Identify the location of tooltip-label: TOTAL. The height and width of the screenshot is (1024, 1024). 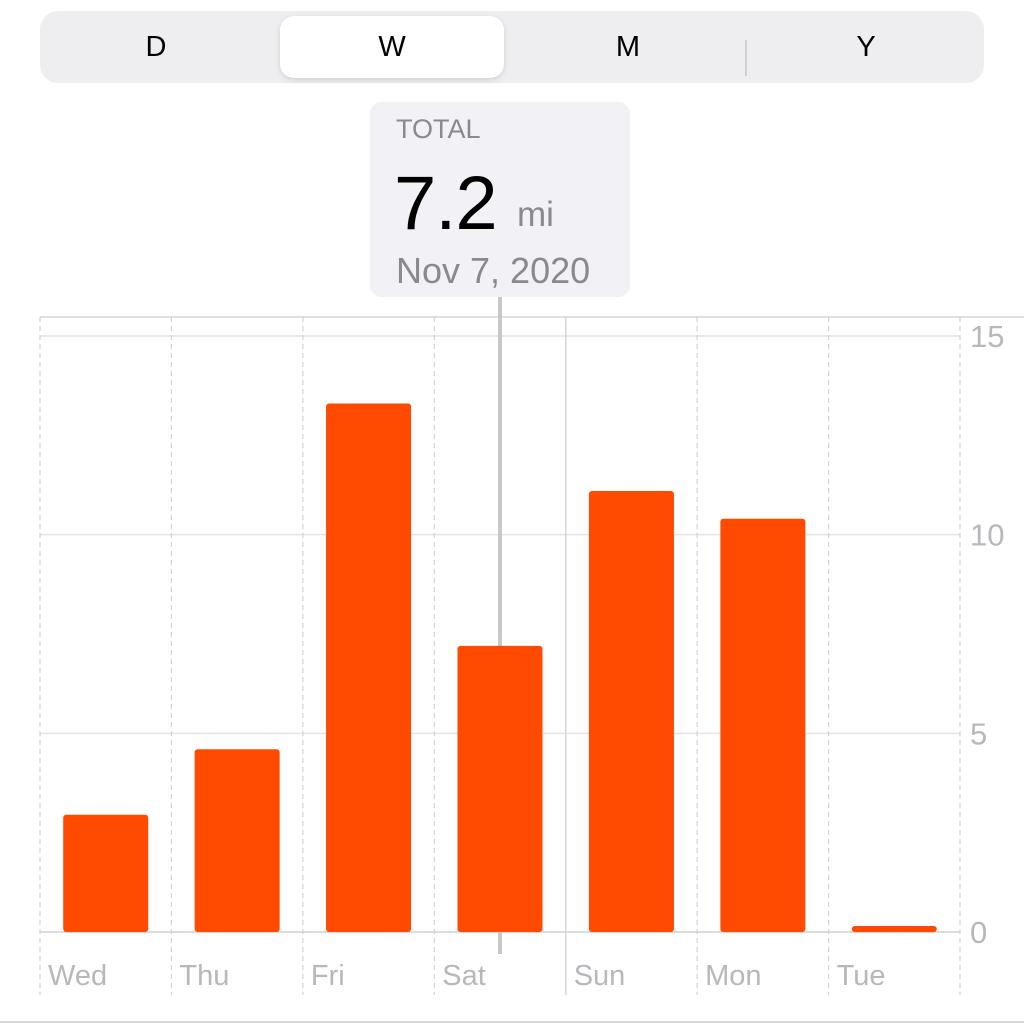
(438, 129).